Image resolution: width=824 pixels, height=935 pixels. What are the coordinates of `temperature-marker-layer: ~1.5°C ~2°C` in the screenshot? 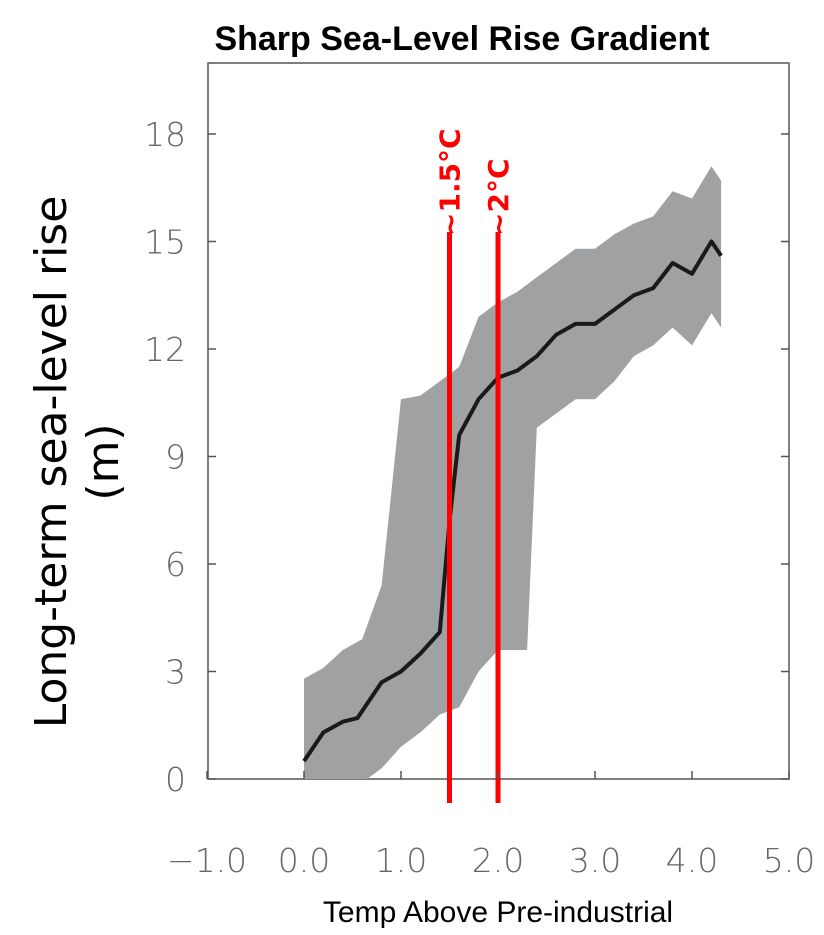 It's located at (474, 465).